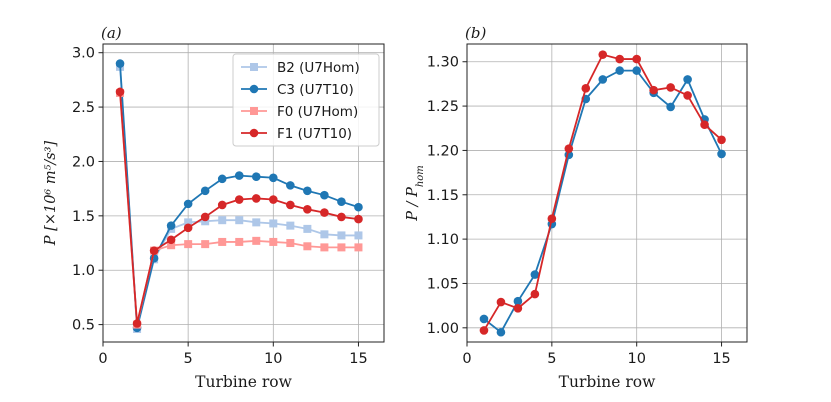 The width and height of the screenshot is (831, 402). Describe the element at coordinates (111, 33) in the screenshot. I see `panel-label: (a)` at that location.